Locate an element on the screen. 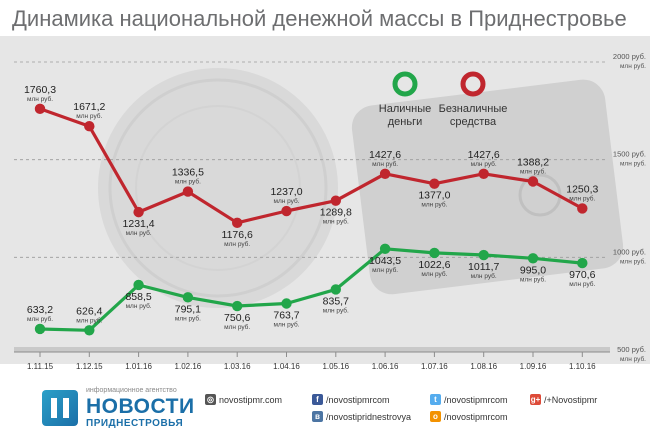 The image size is (650, 433). x-tick-label: 1.10.16 is located at coordinates (582, 366).